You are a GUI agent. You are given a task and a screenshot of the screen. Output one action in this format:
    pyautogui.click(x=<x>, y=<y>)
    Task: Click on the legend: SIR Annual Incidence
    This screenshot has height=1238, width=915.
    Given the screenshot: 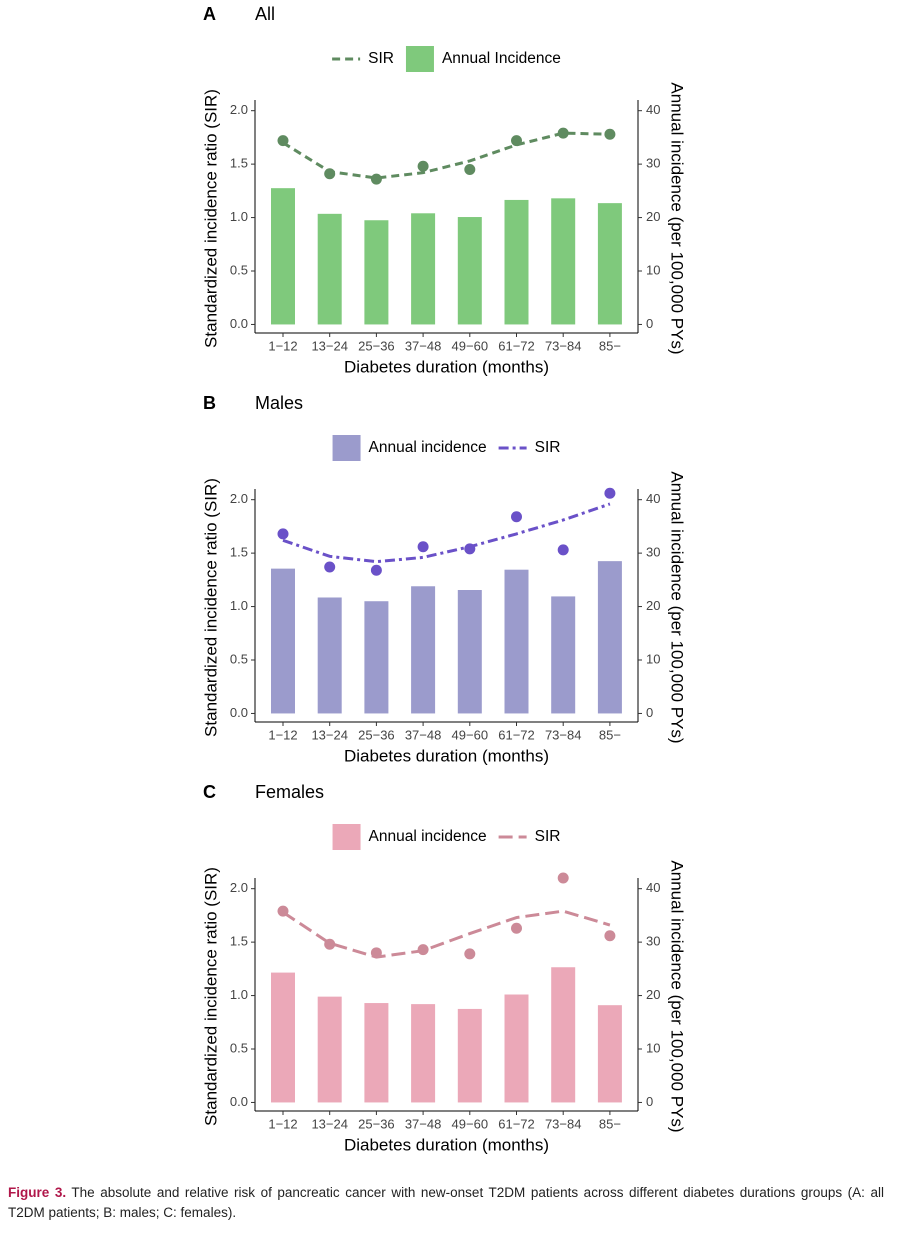 What is the action you would take?
    pyautogui.click(x=446, y=59)
    